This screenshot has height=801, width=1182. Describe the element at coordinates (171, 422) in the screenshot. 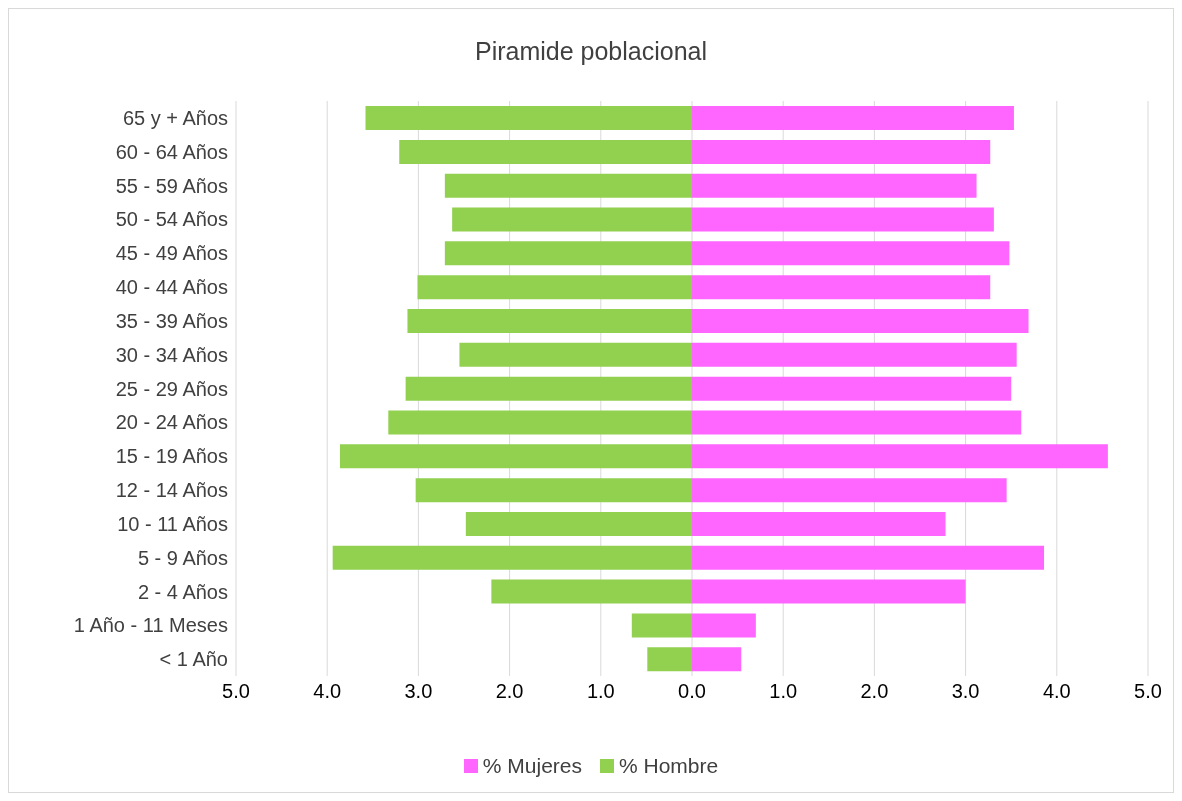

I see `y-tick-label: 20 - 24 Años` at that location.